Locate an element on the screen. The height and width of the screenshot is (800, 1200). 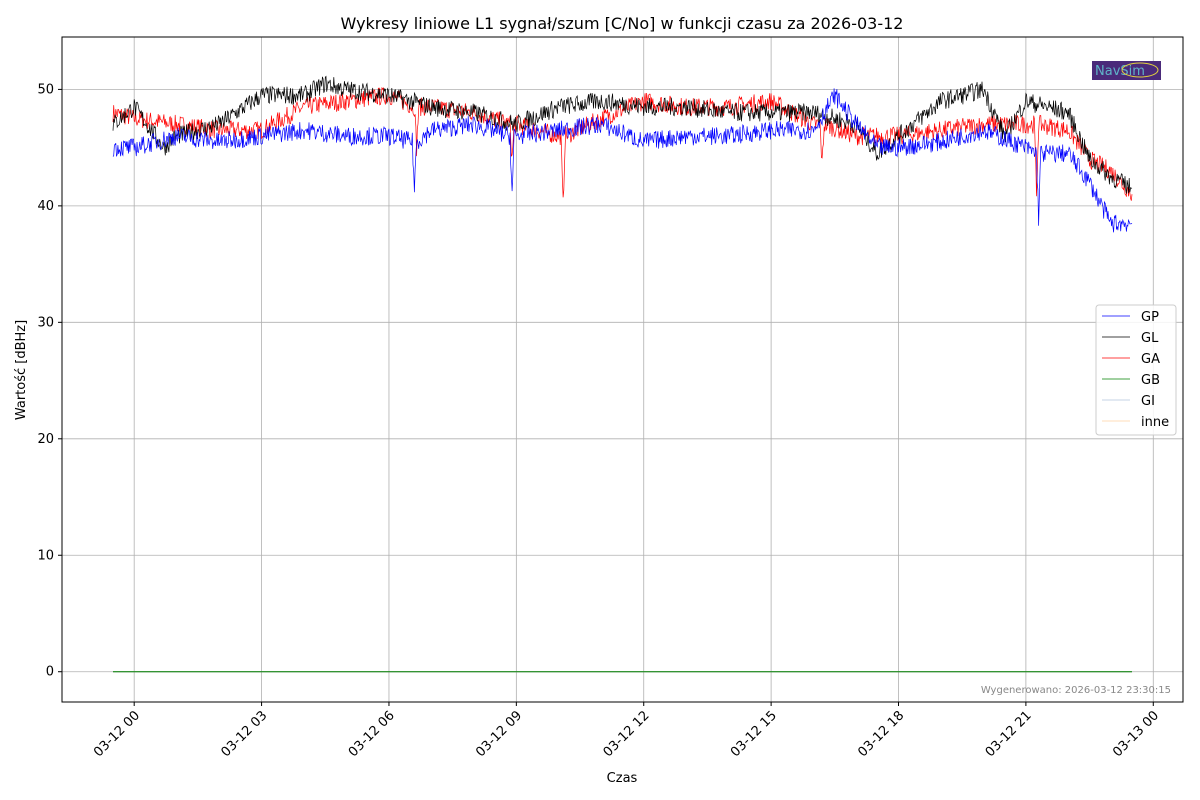
x-tick-label: 03-12 06 is located at coordinates (372, 734).